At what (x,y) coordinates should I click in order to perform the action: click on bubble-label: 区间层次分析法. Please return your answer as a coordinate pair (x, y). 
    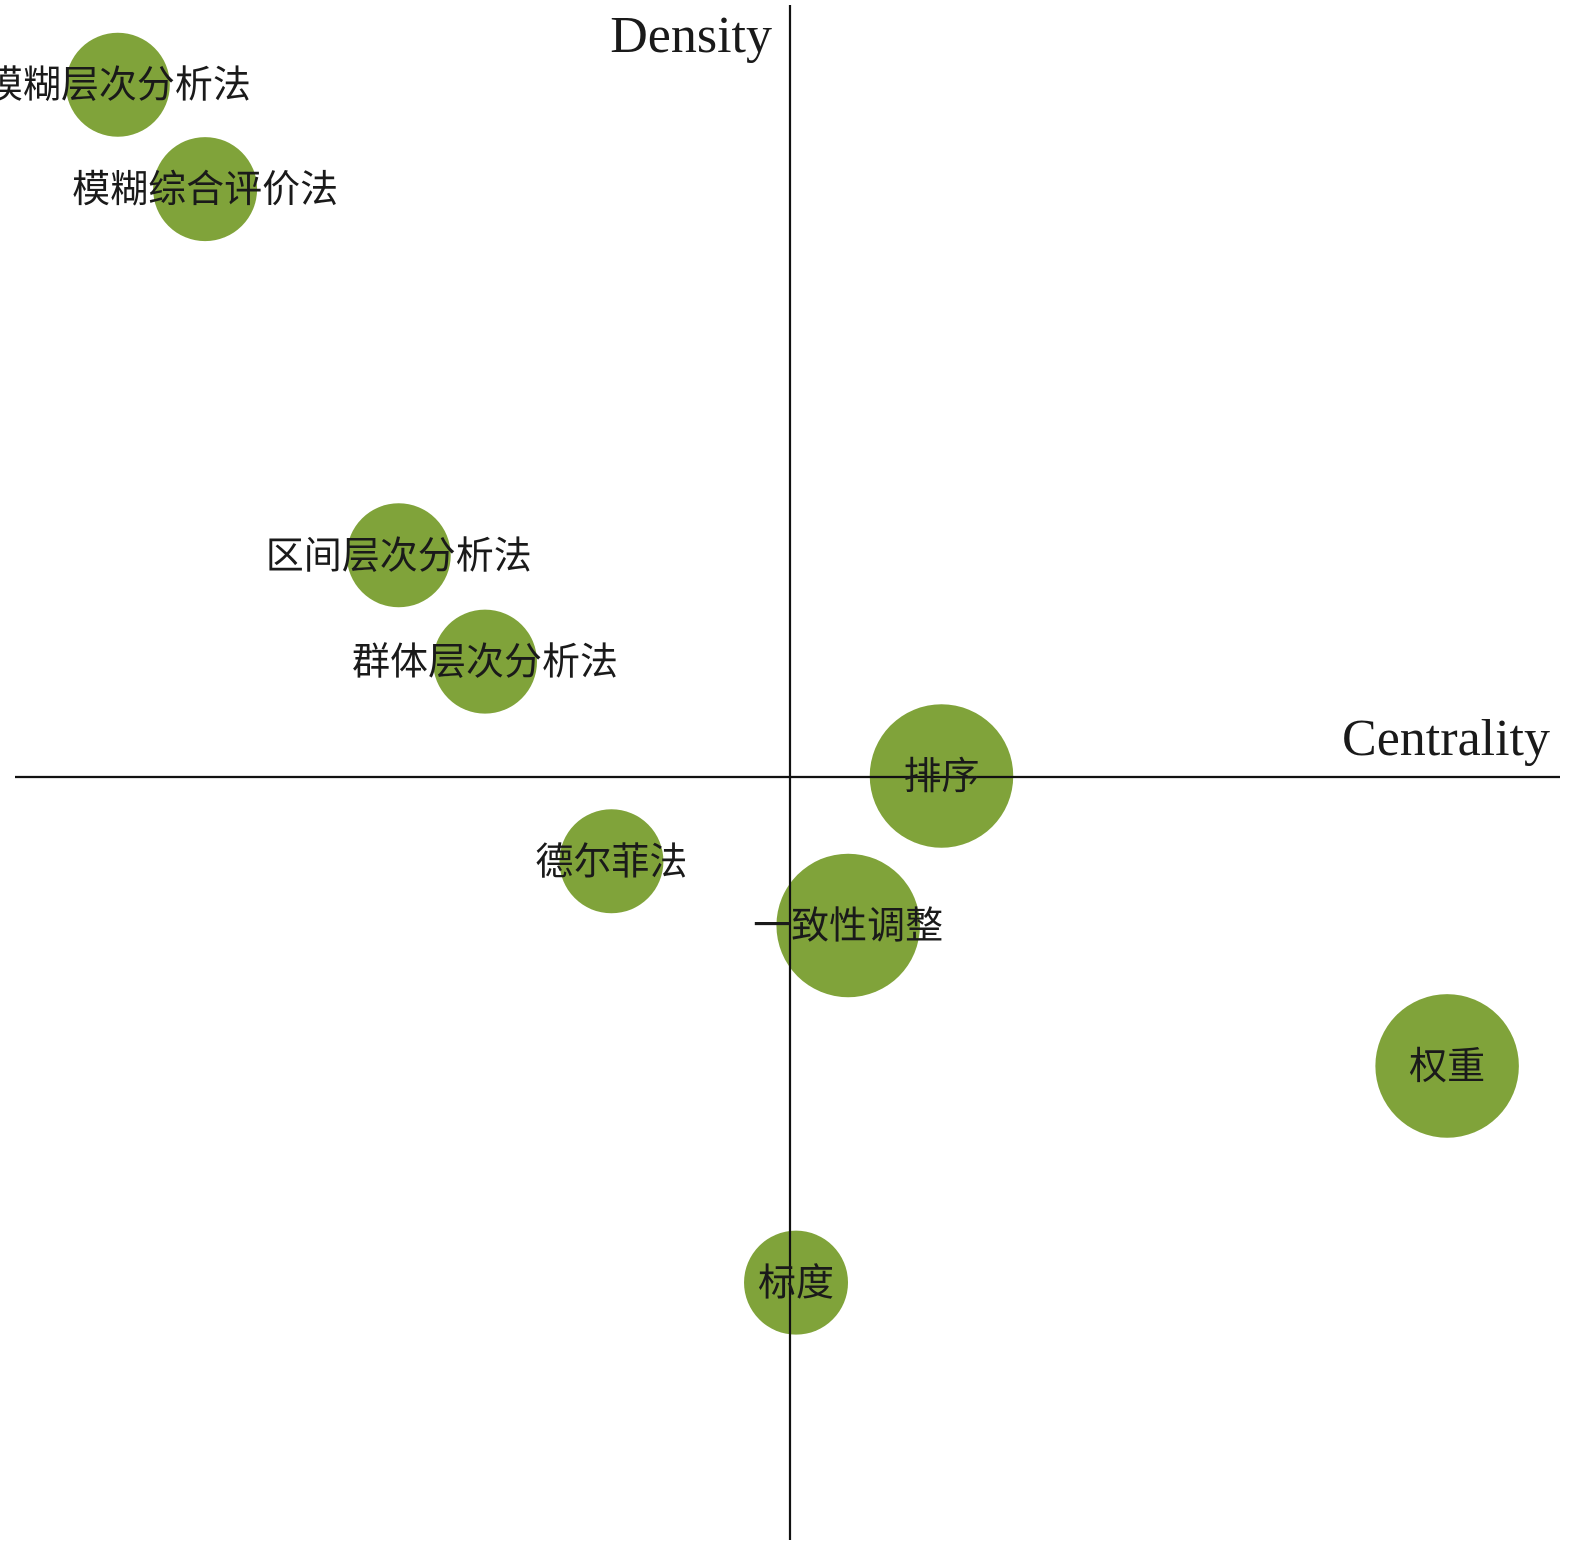
    Looking at the image, I should click on (399, 555).